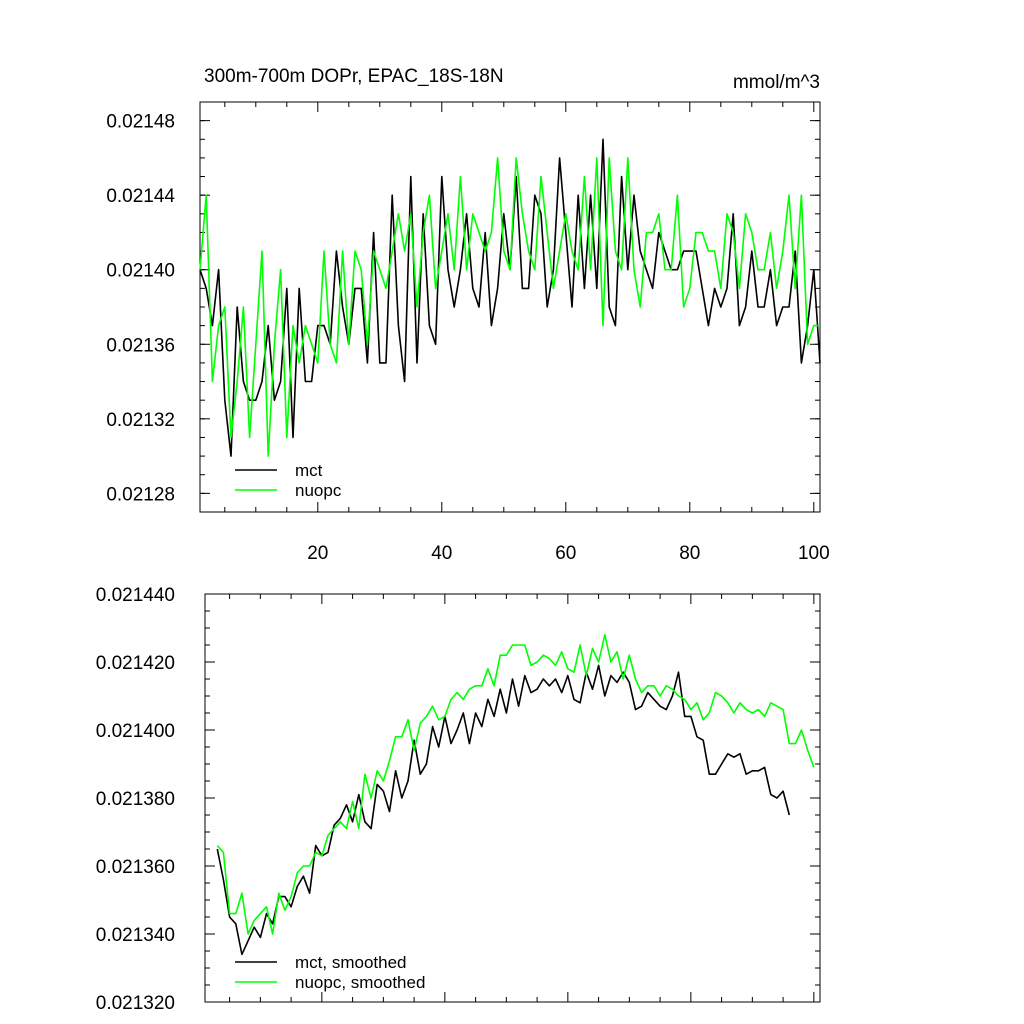 This screenshot has height=1024, width=1024. Describe the element at coordinates (354, 76) in the screenshot. I see `chart-title: 300m-700m DOPr, EPAC_18S-18N` at that location.